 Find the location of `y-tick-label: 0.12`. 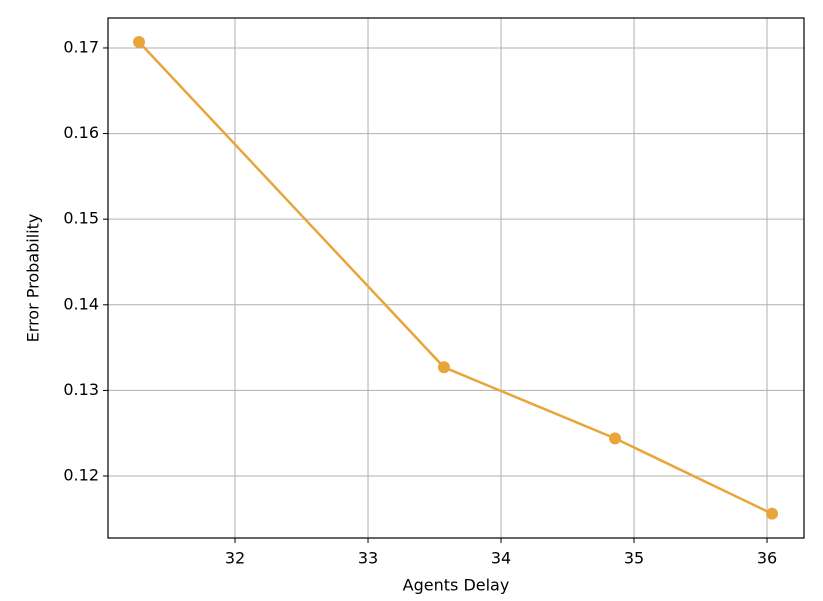

y-tick-label: 0.12 is located at coordinates (81, 475).